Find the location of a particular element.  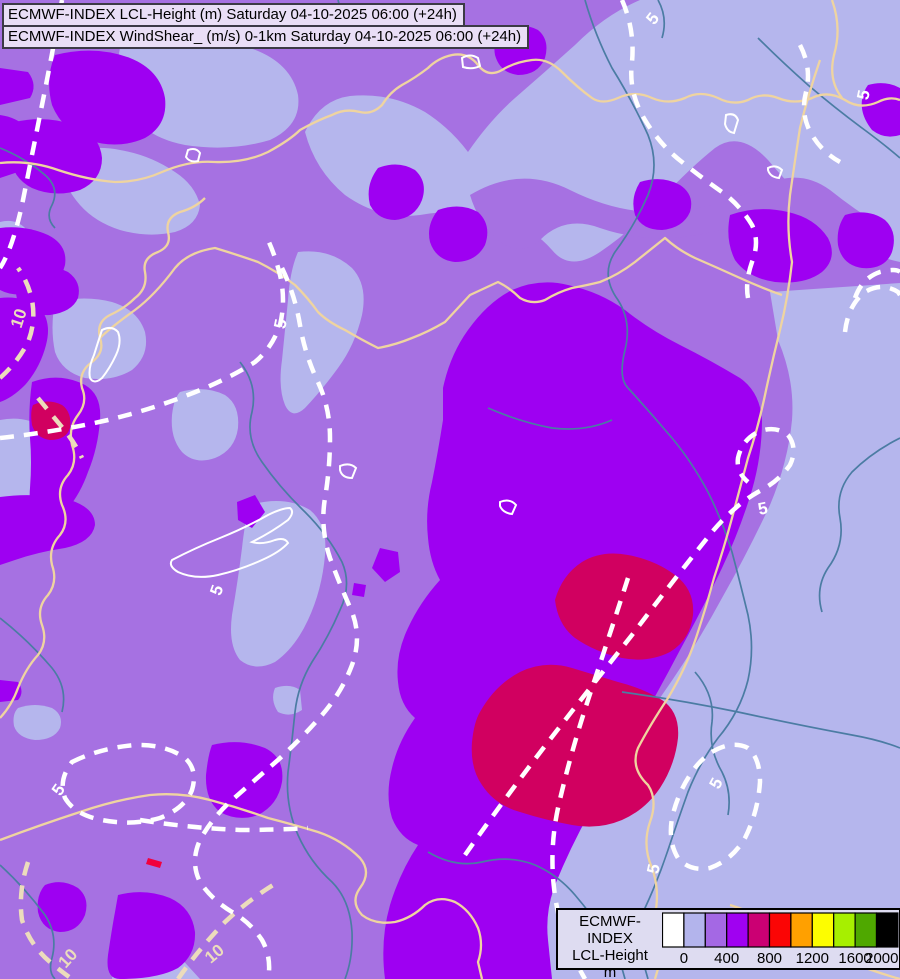

legend-title: ECMWF-INDEX LCL-Height m is located at coordinates (610, 944).